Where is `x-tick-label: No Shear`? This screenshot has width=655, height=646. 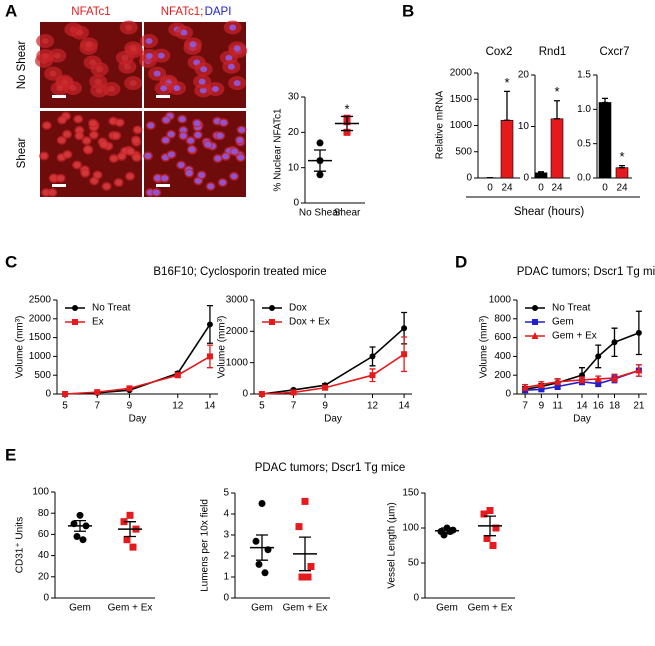
x-tick-label: No Shear is located at coordinates (320, 213).